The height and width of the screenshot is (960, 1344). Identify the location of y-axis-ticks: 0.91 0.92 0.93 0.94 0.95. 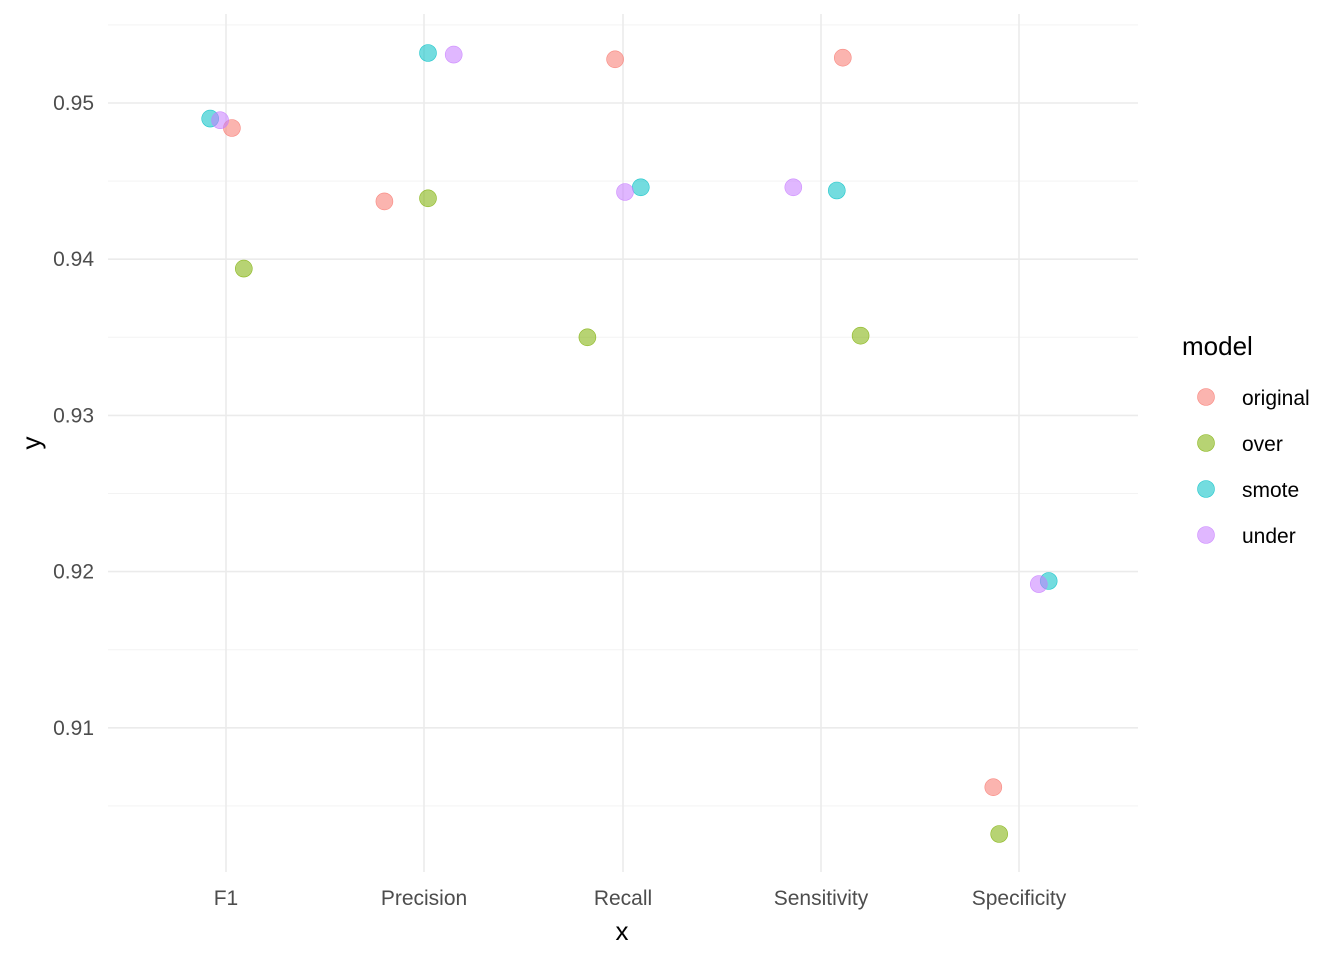
(73, 416).